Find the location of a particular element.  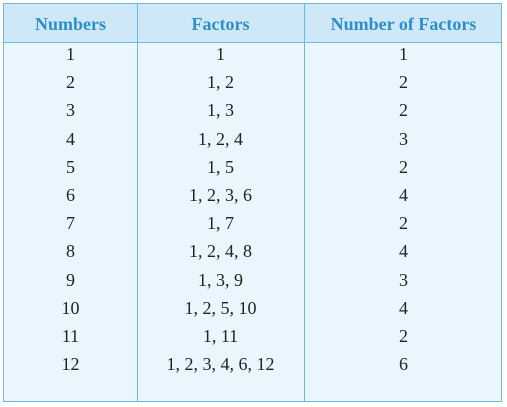

row-factors: 1, 5 is located at coordinates (220, 166).